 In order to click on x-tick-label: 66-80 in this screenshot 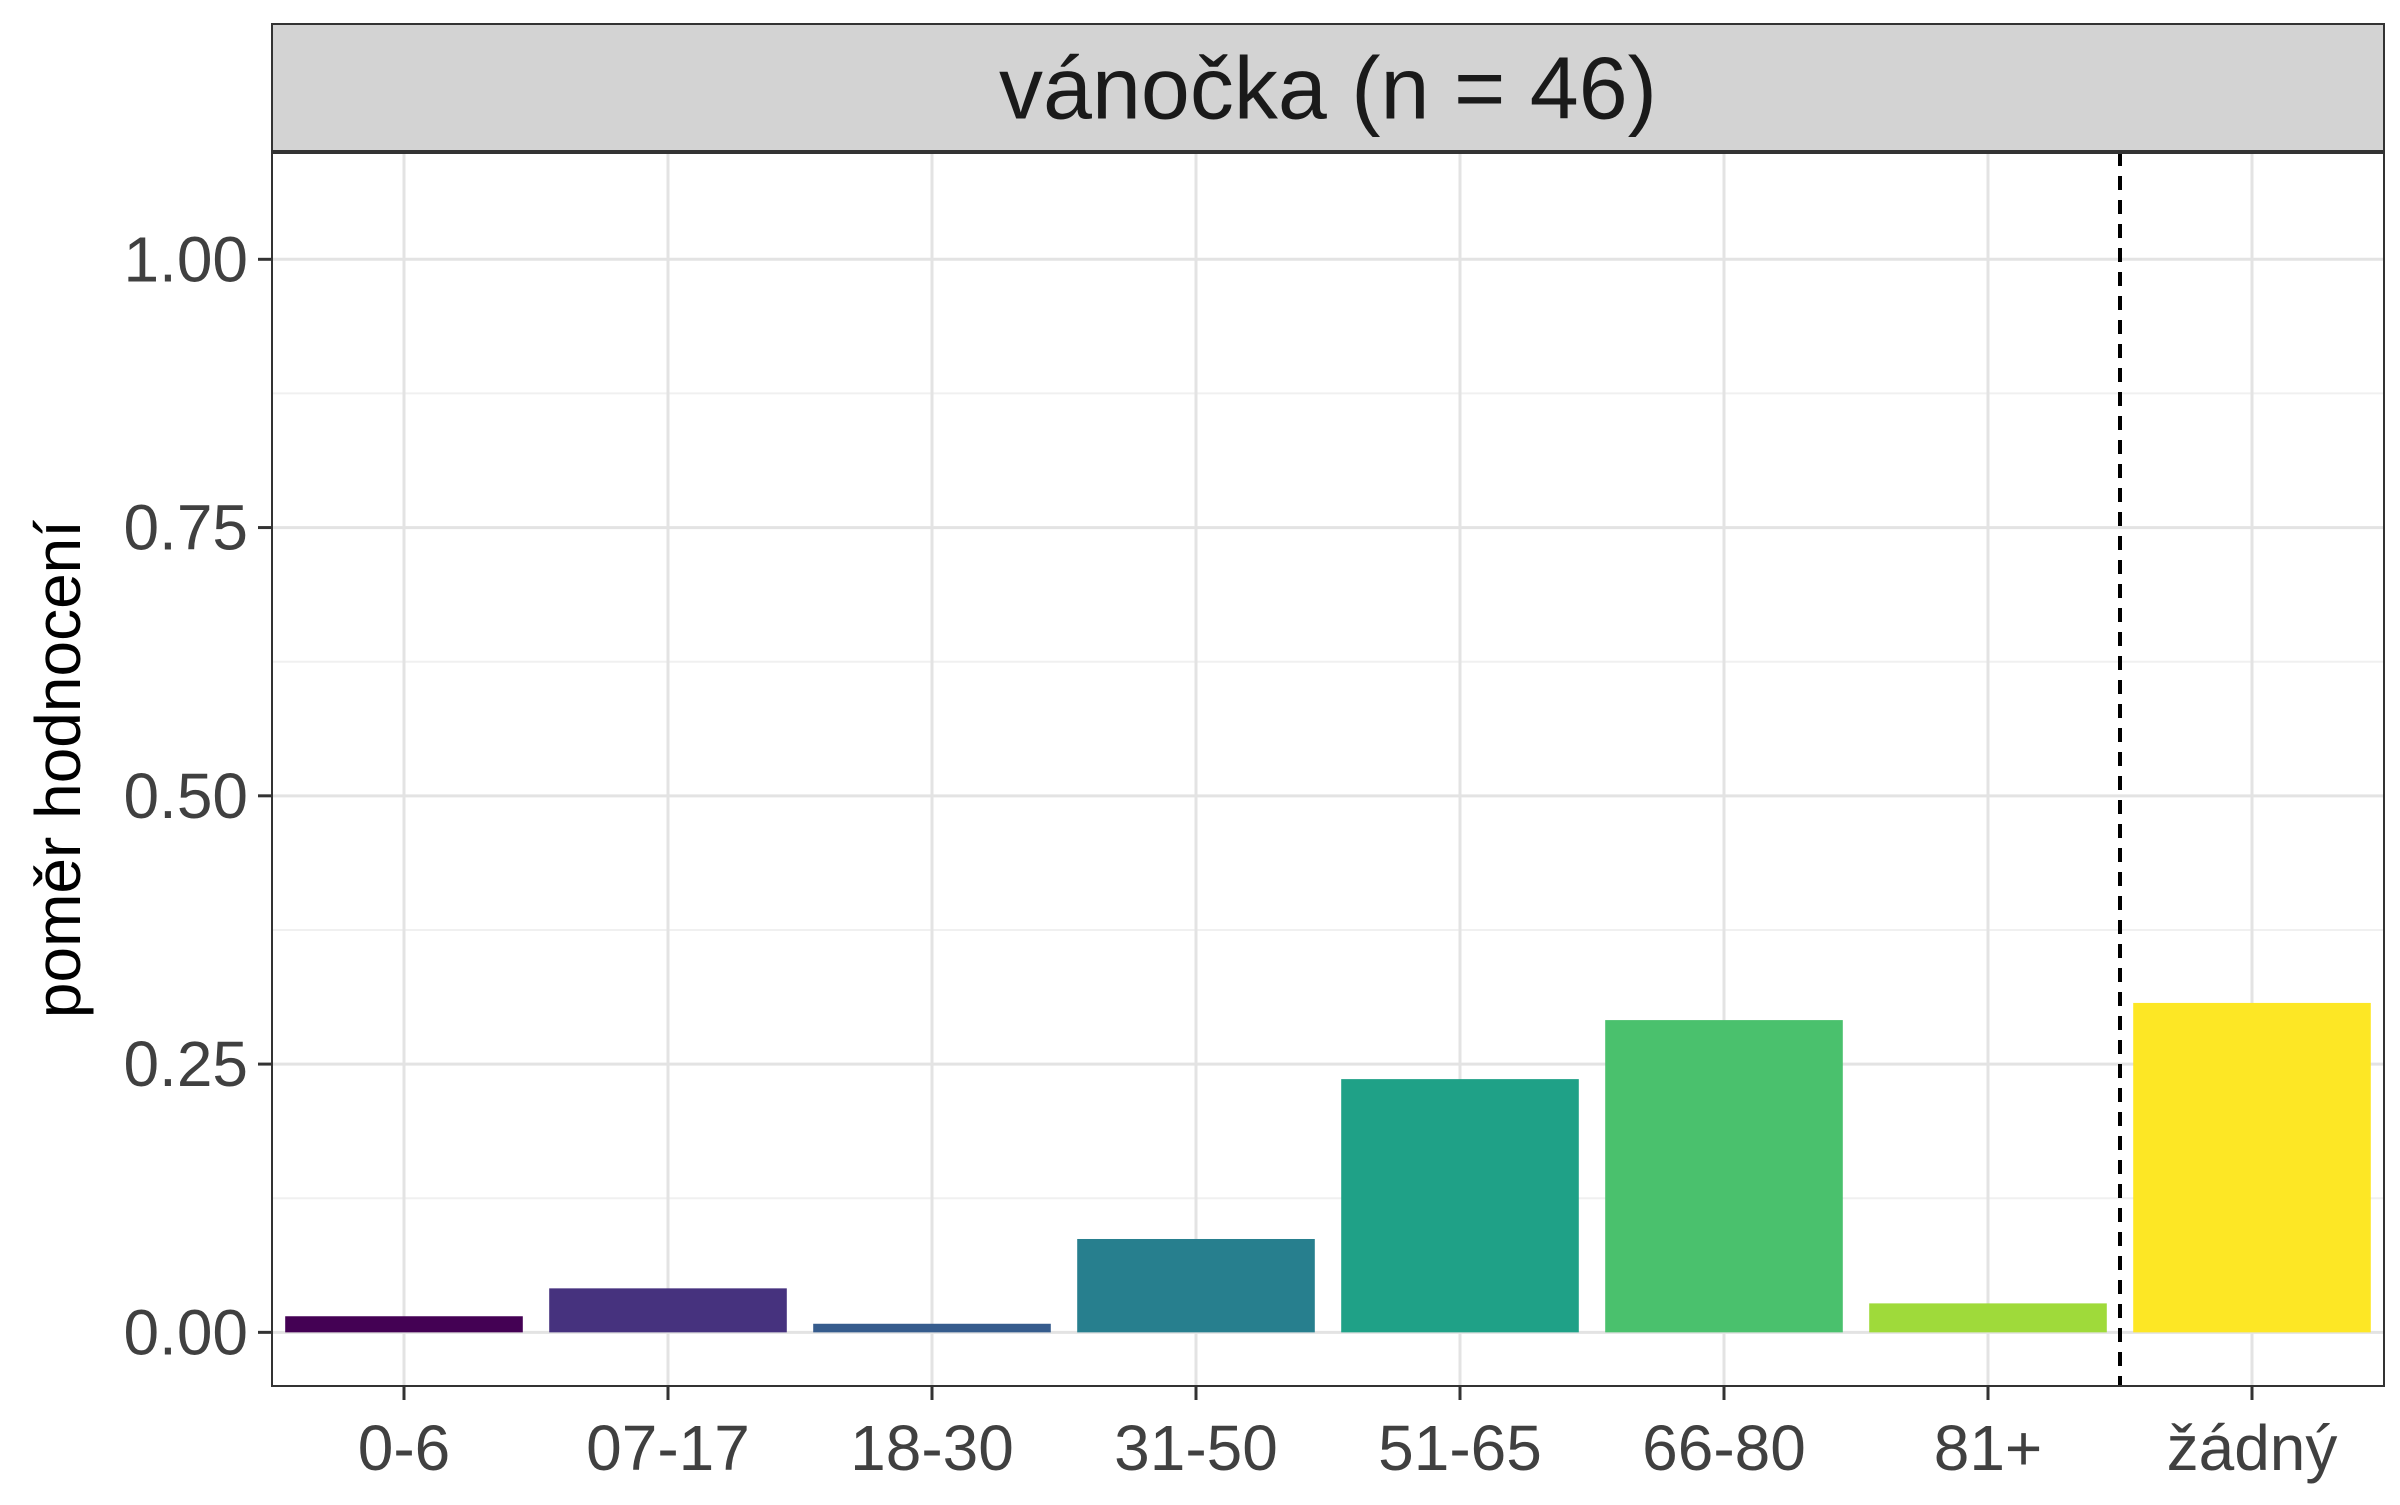, I will do `click(1724, 1448)`.